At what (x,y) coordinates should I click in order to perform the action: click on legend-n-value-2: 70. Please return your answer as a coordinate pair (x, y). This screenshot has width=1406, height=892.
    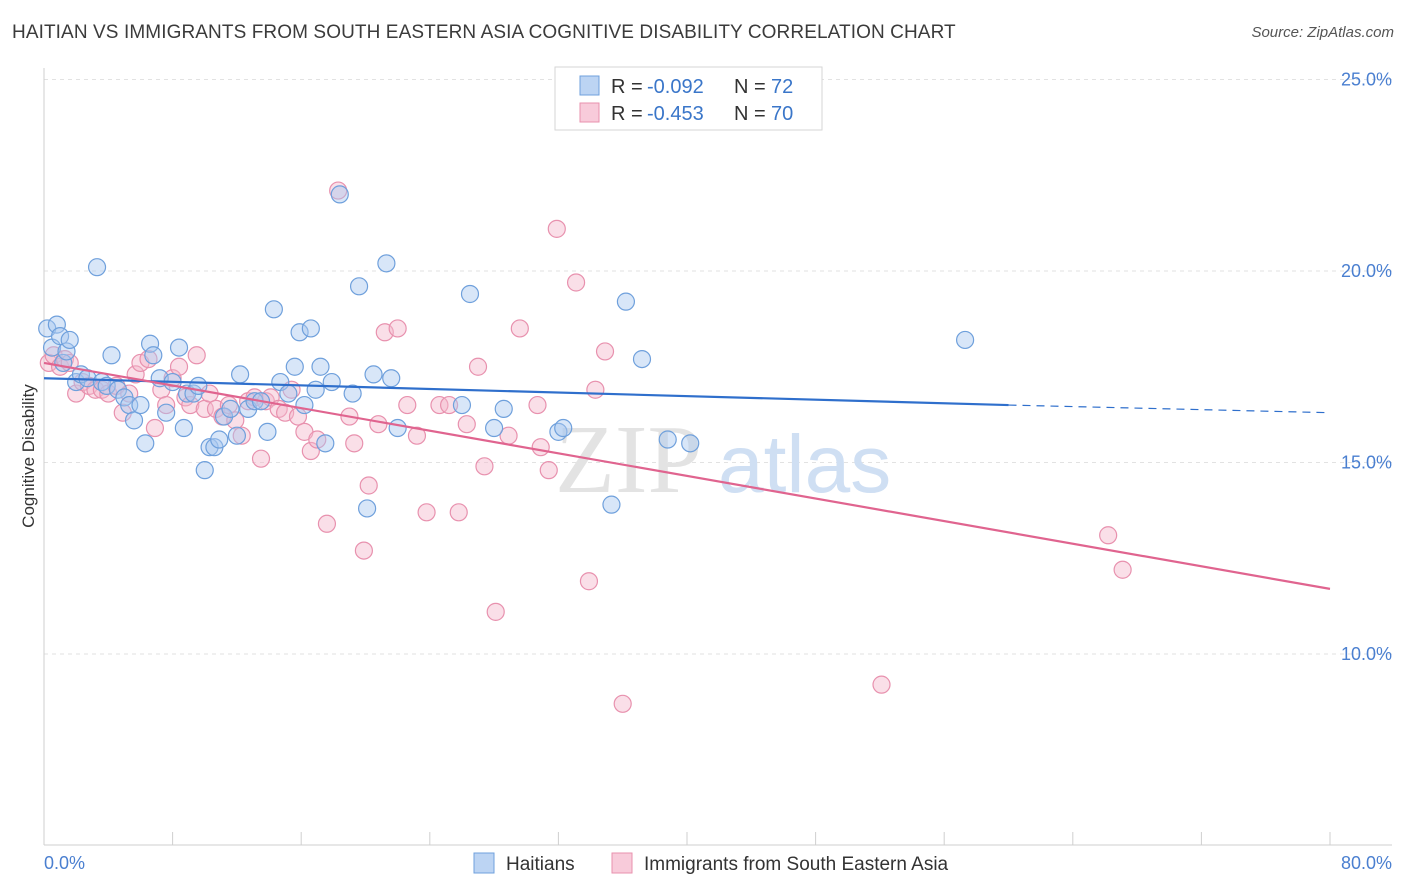
    Looking at the image, I should click on (782, 114).